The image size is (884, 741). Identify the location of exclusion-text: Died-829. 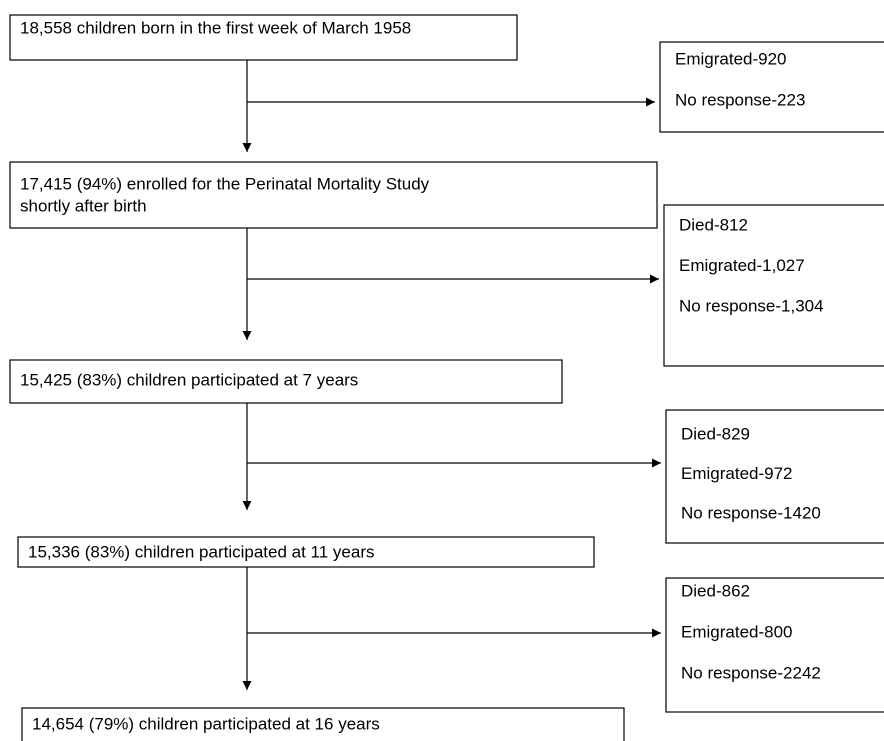
(715, 433).